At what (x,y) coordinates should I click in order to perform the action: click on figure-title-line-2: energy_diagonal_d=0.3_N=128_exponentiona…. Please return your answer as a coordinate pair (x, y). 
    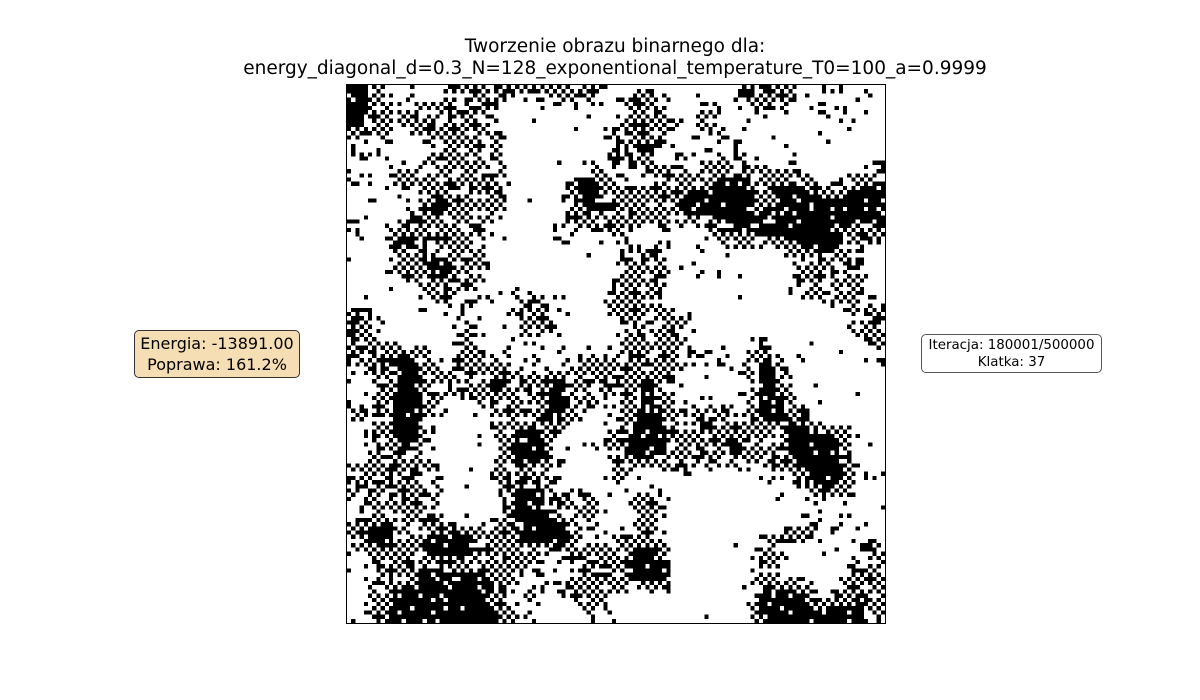
    Looking at the image, I should click on (615, 68).